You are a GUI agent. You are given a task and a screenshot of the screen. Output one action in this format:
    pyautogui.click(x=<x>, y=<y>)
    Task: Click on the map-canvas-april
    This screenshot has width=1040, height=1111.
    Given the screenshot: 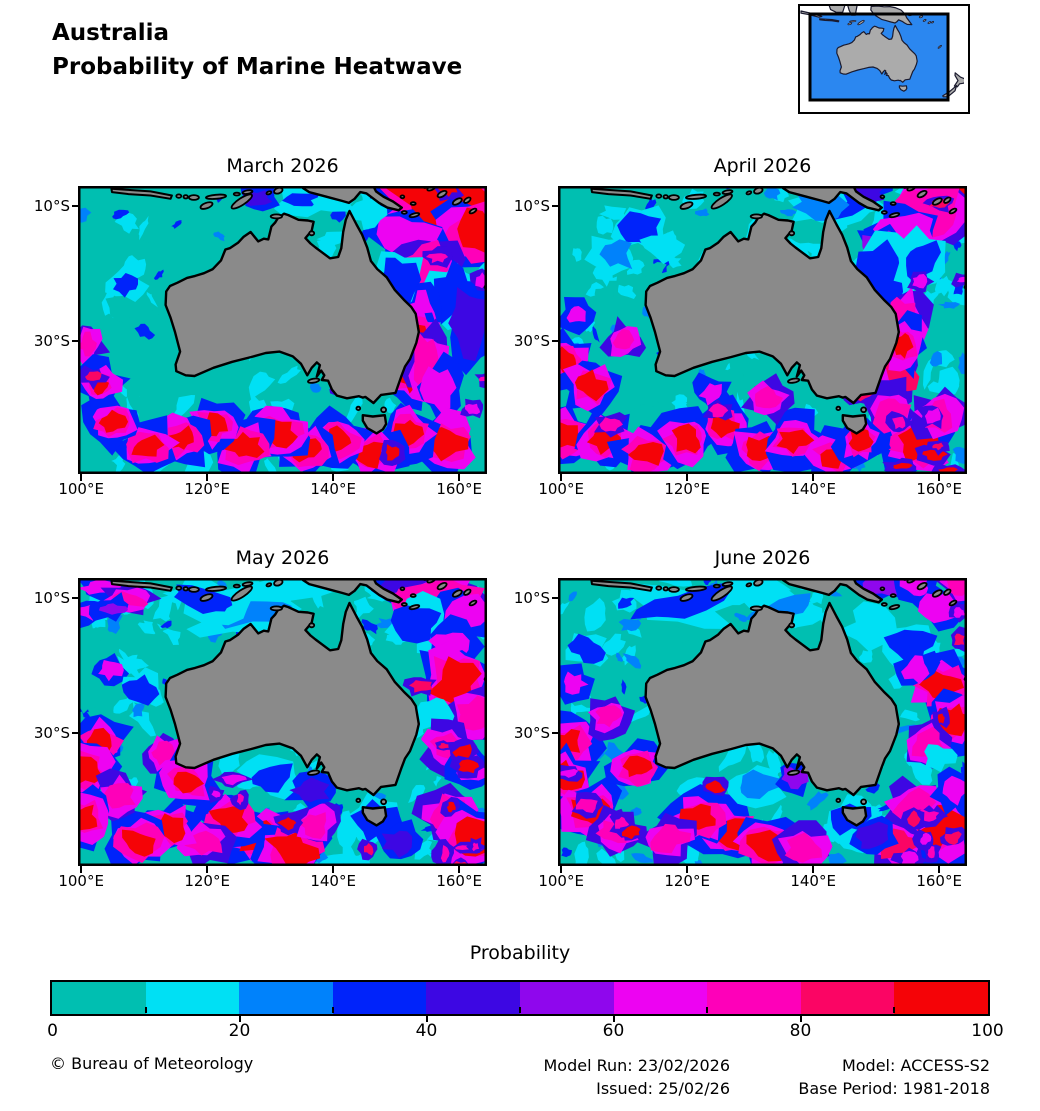 What is the action you would take?
    pyautogui.click(x=762, y=330)
    